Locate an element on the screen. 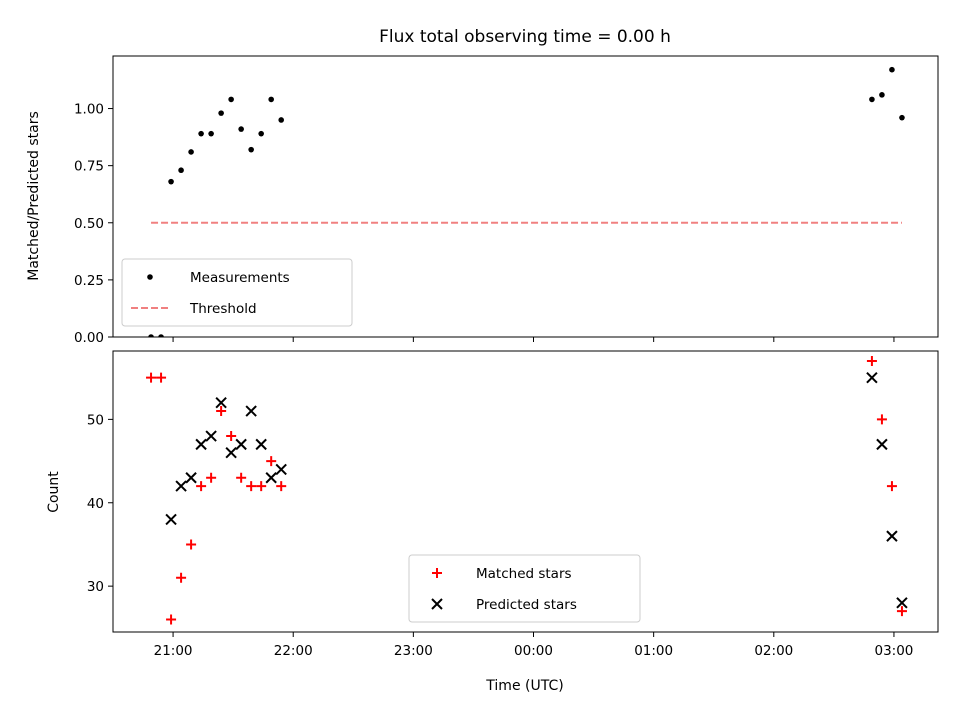 Image resolution: width=960 pixels, height=720 pixels. y-tick-label-1: 0.25 is located at coordinates (89, 281).